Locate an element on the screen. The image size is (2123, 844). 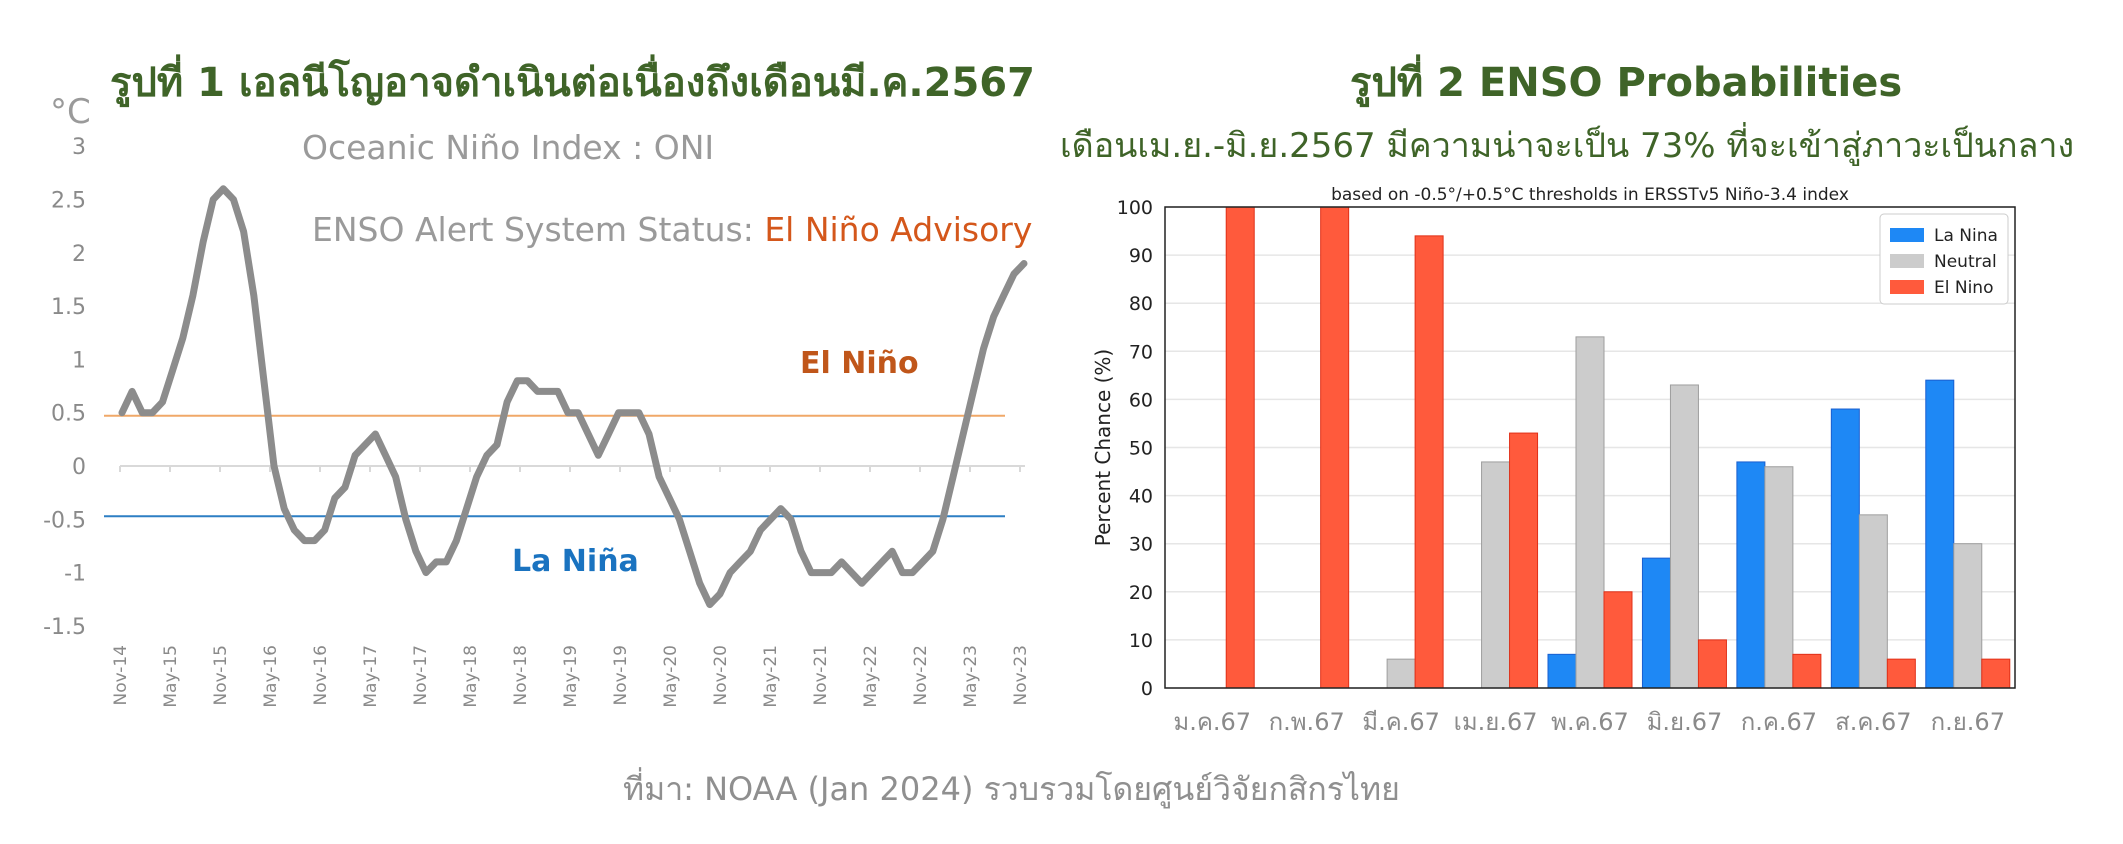
x-tick-label: May-17 is located at coordinates (371, 676).